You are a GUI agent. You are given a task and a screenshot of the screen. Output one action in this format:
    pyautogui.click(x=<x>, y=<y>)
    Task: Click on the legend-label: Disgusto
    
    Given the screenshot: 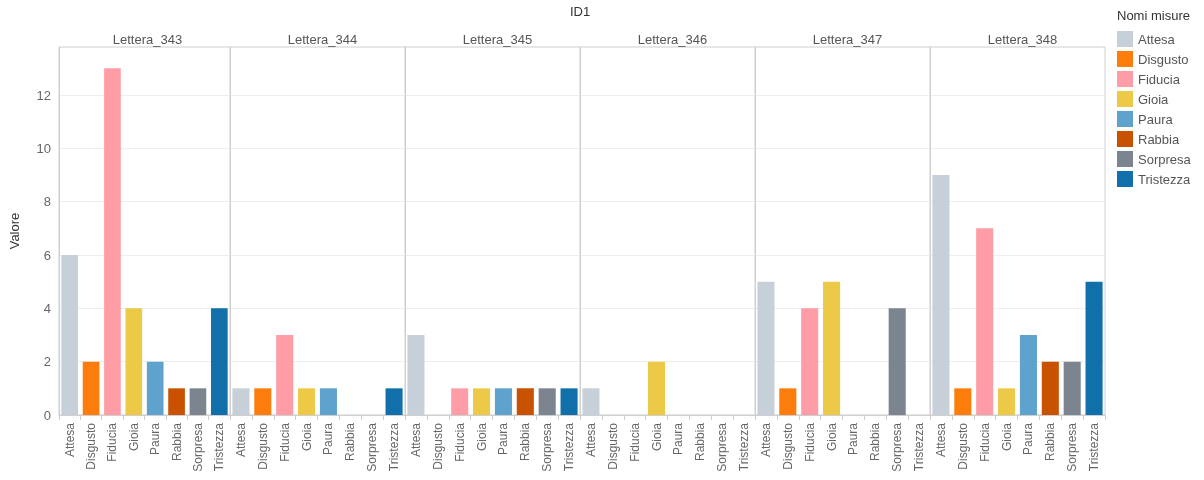 What is the action you would take?
    pyautogui.click(x=1163, y=59)
    